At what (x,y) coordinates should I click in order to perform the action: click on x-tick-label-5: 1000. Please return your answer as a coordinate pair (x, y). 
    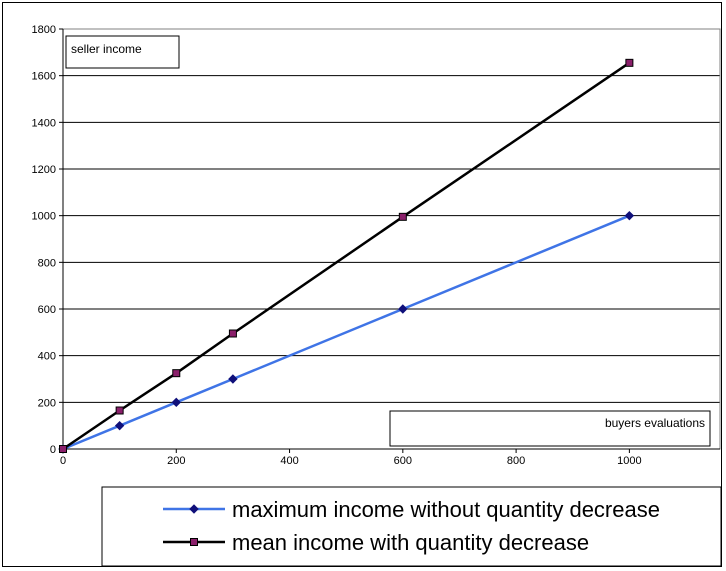
    Looking at the image, I should click on (629, 461).